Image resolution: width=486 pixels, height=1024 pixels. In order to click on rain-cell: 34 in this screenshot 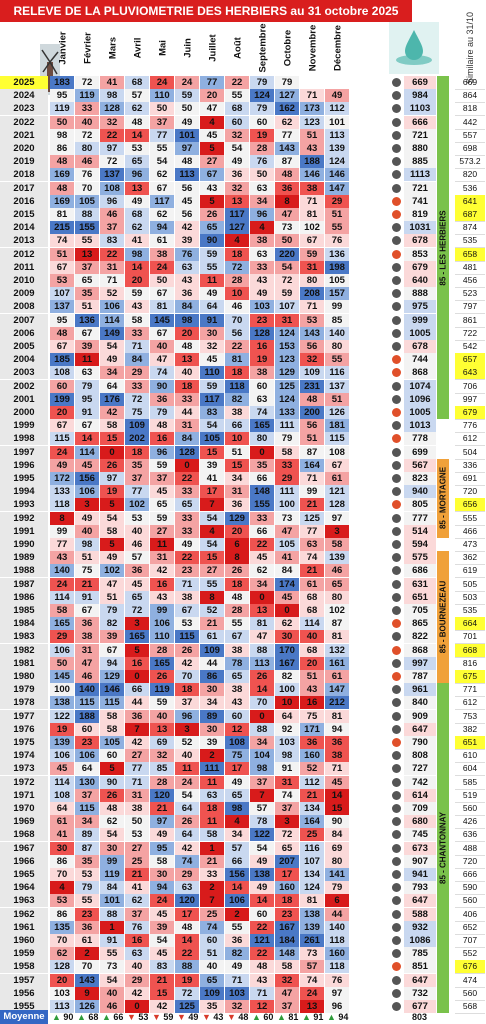, I will do `click(112, 373)`.